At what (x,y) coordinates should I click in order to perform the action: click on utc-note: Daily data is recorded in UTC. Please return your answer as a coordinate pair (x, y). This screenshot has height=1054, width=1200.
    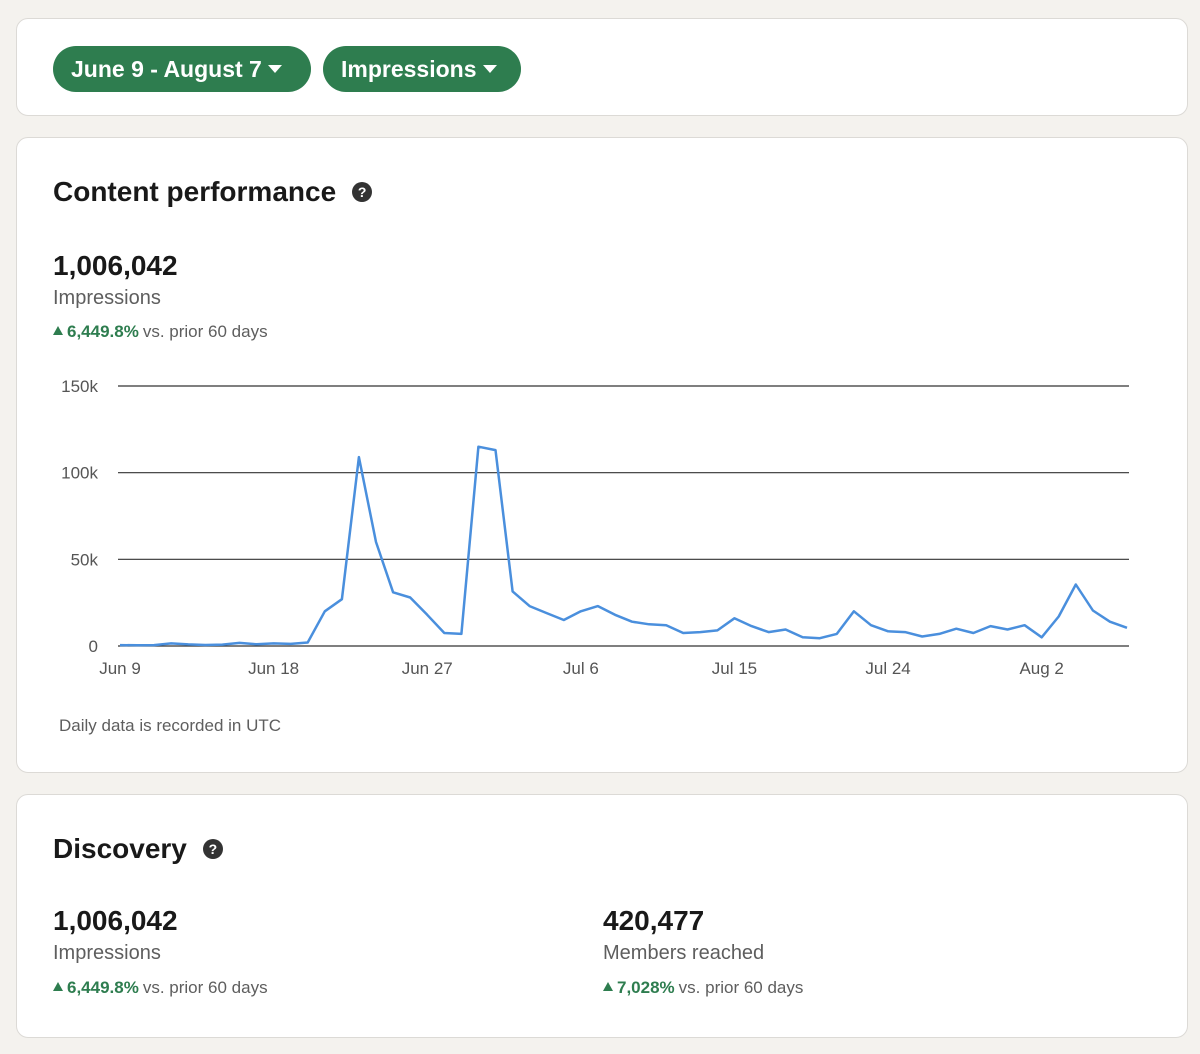
    Looking at the image, I should click on (170, 725).